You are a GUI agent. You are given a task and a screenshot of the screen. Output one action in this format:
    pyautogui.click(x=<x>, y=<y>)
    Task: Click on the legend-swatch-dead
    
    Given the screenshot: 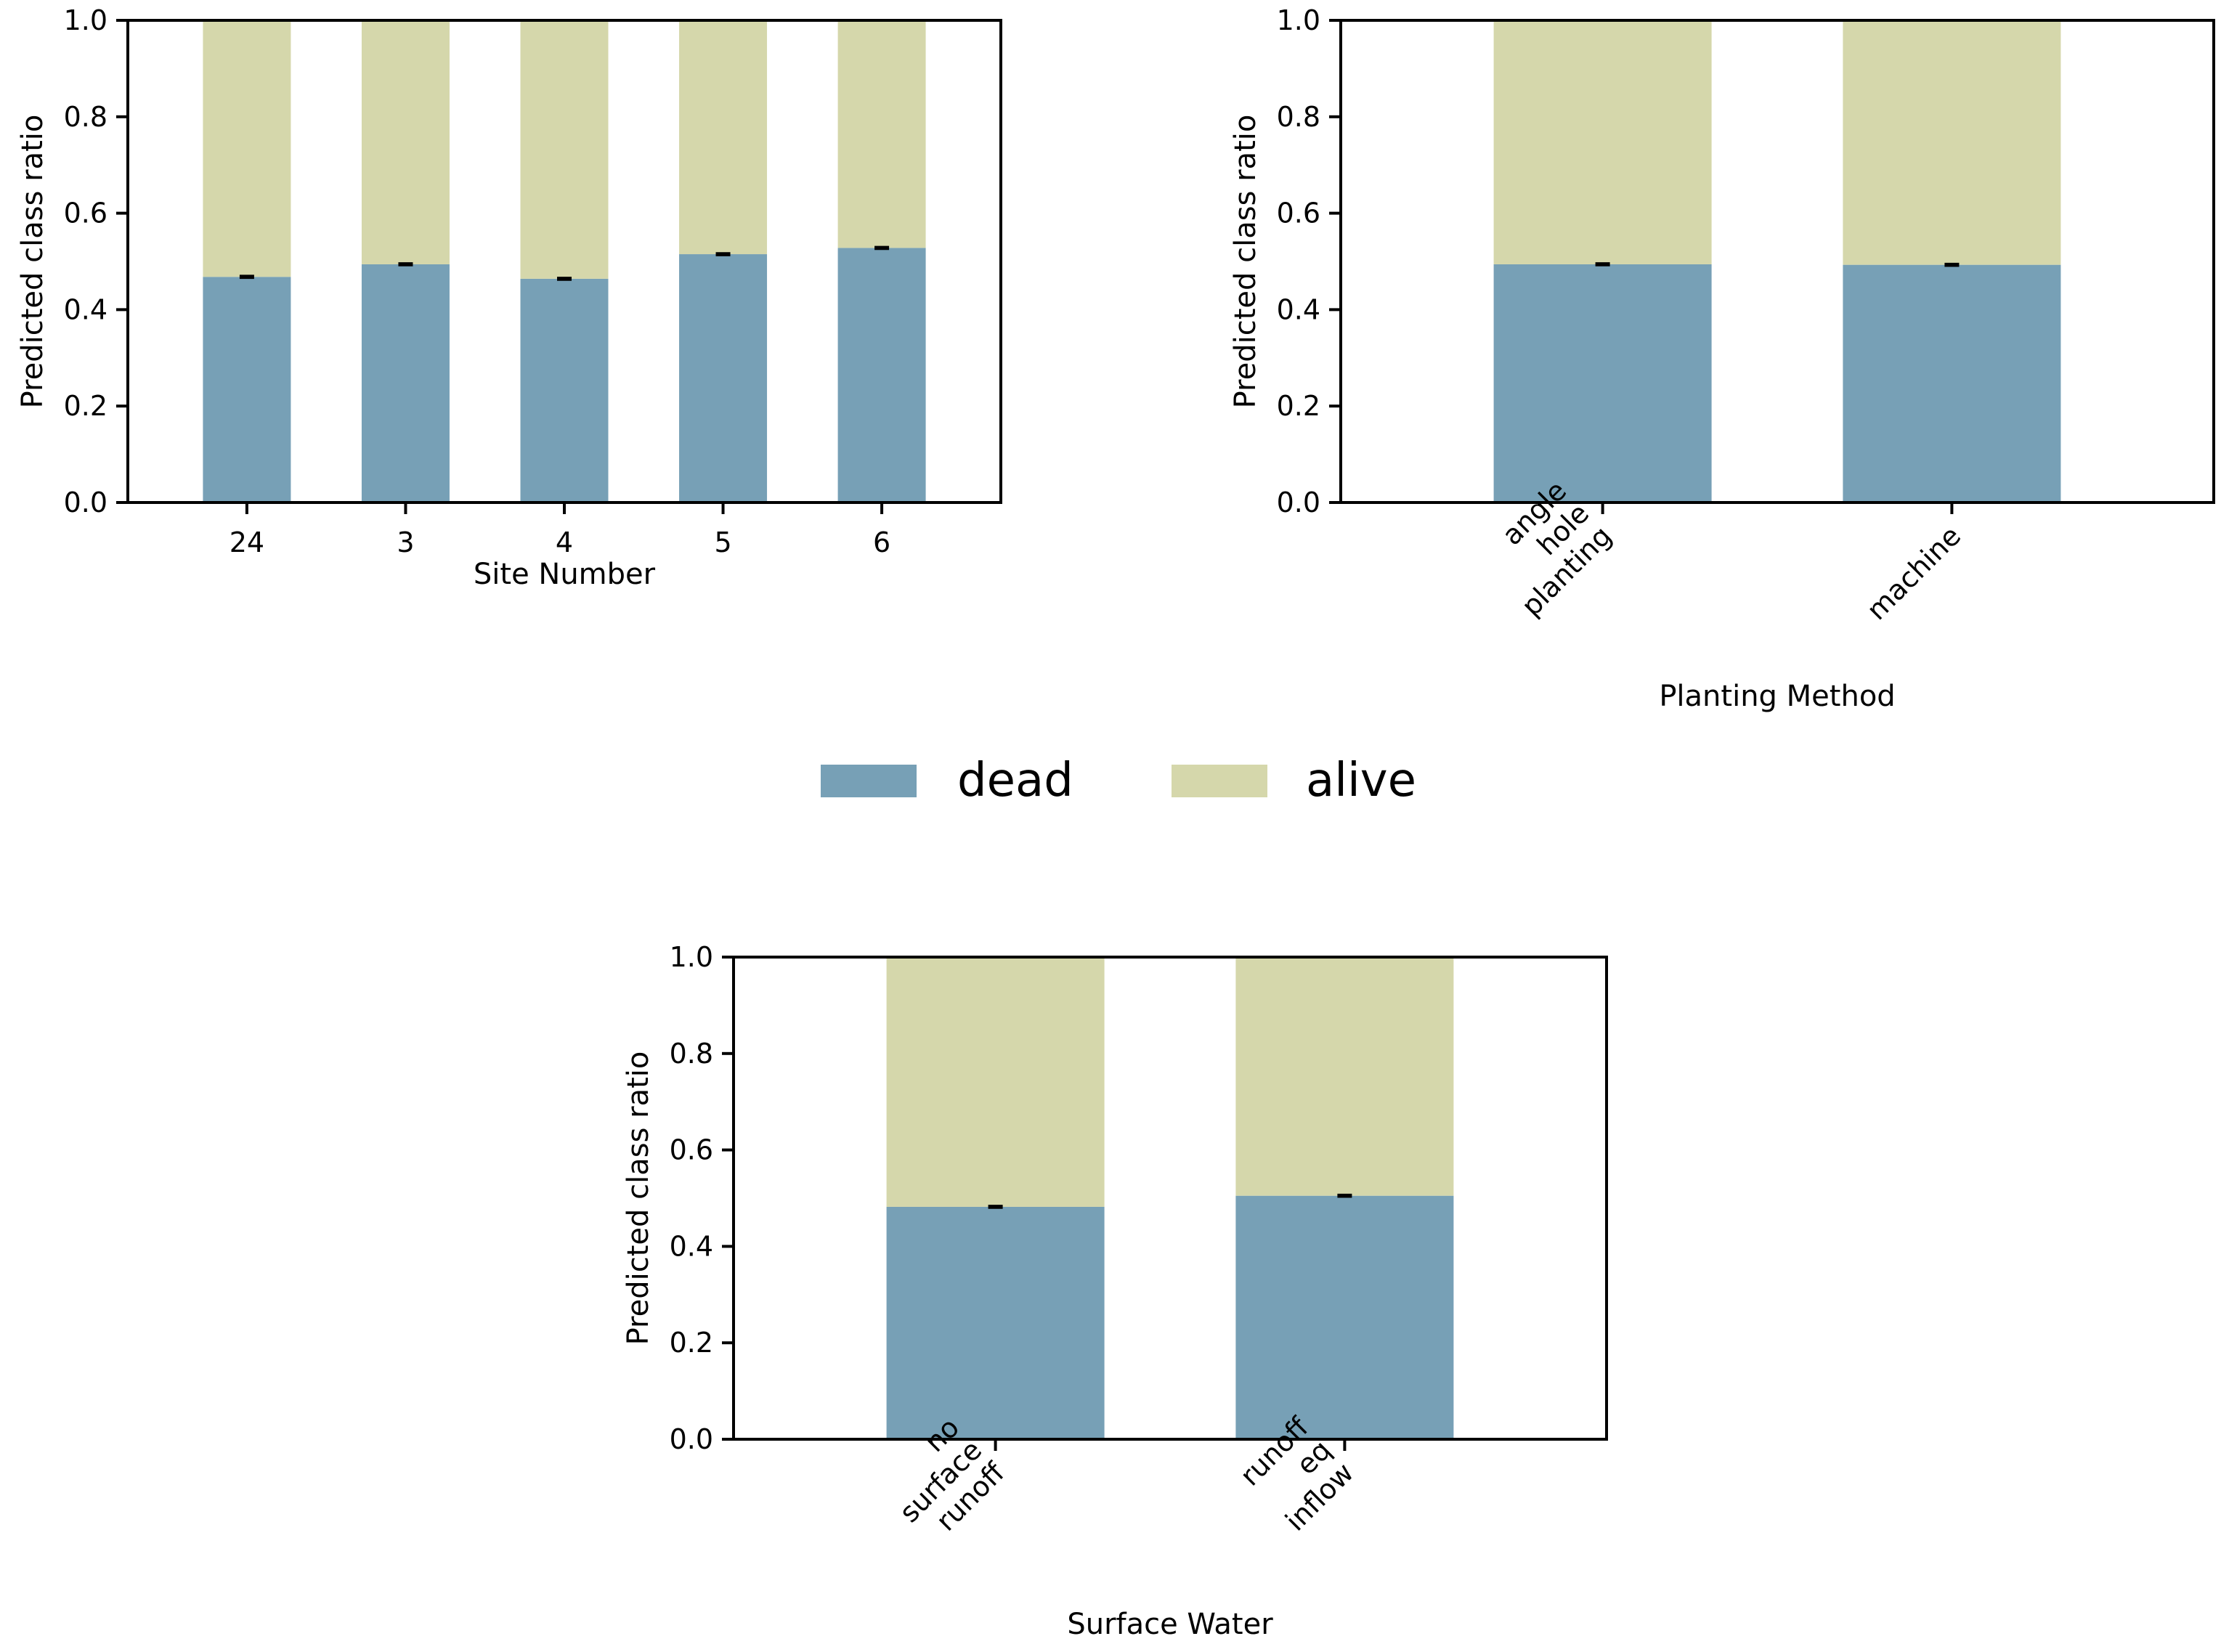 What is the action you would take?
    pyautogui.click(x=869, y=781)
    